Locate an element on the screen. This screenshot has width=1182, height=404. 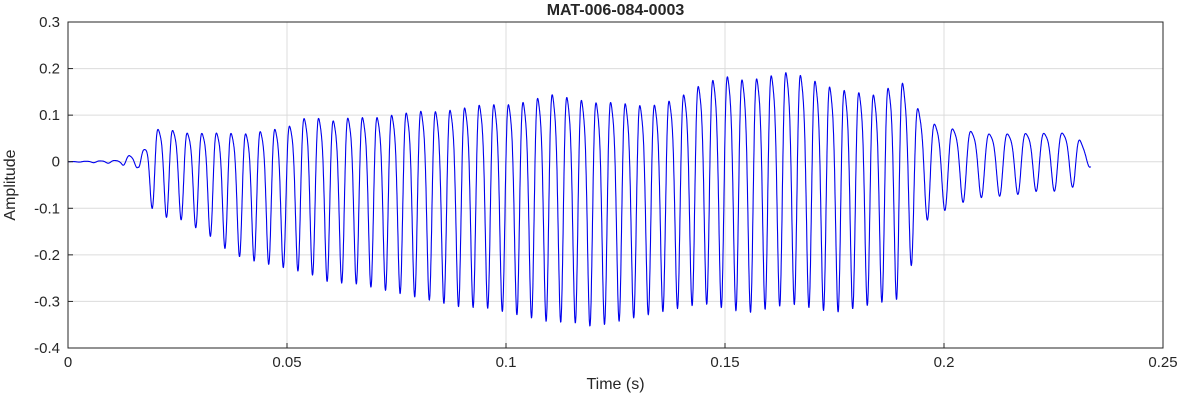
y-tick-label: 0.1 is located at coordinates (49, 115).